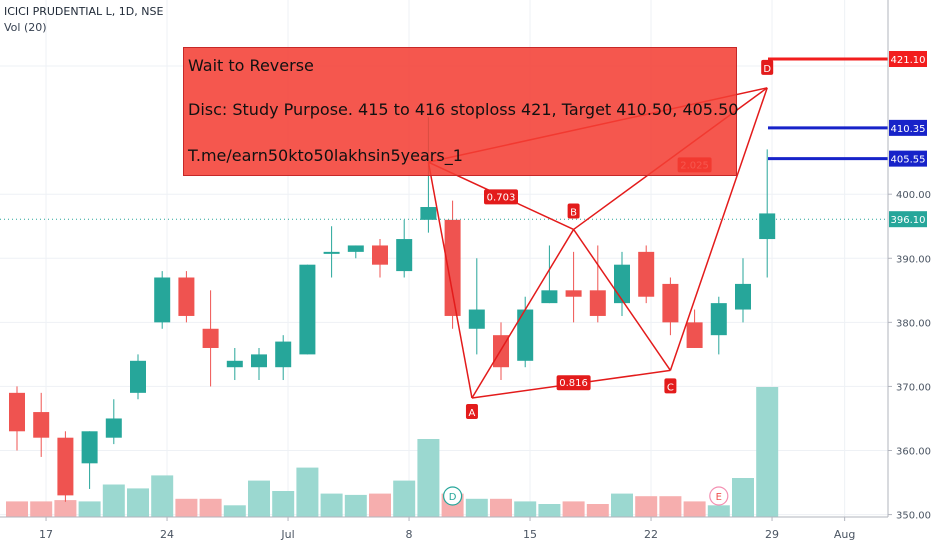  What do you see at coordinates (772, 534) in the screenshot?
I see `time-tick-label: 29` at bounding box center [772, 534].